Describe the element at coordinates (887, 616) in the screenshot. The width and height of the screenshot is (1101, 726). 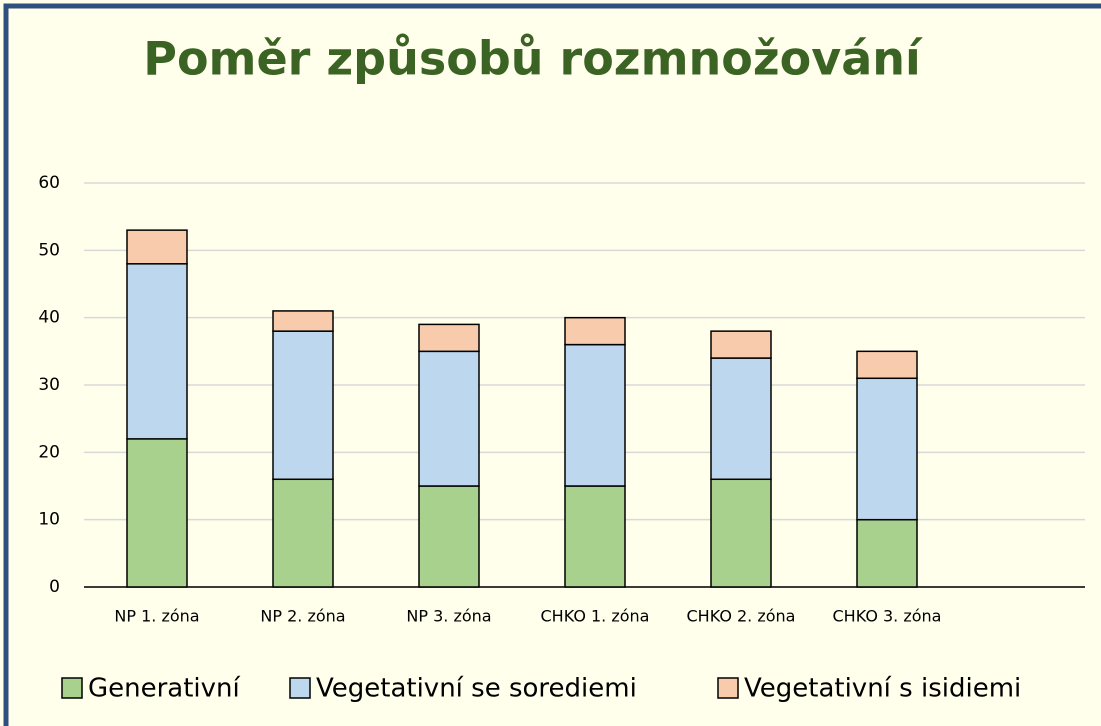
I see `x-tick-label: CHKO 3. zóna` at that location.